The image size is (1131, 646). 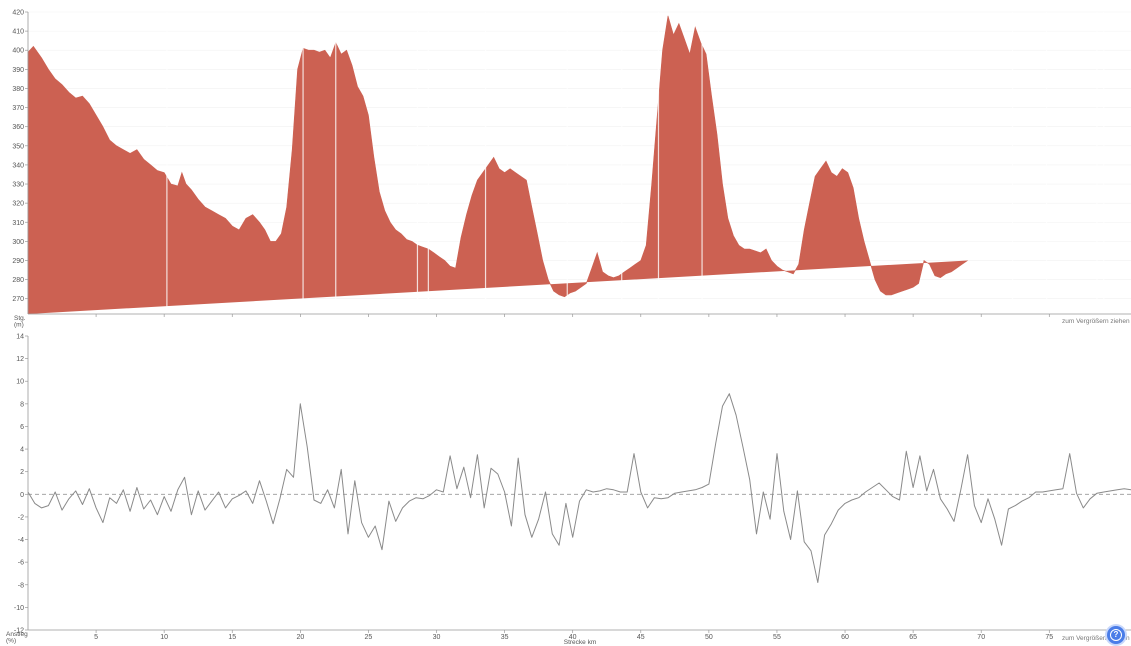 I want to click on elevation-y-tick-label: 370, so click(x=18, y=108).